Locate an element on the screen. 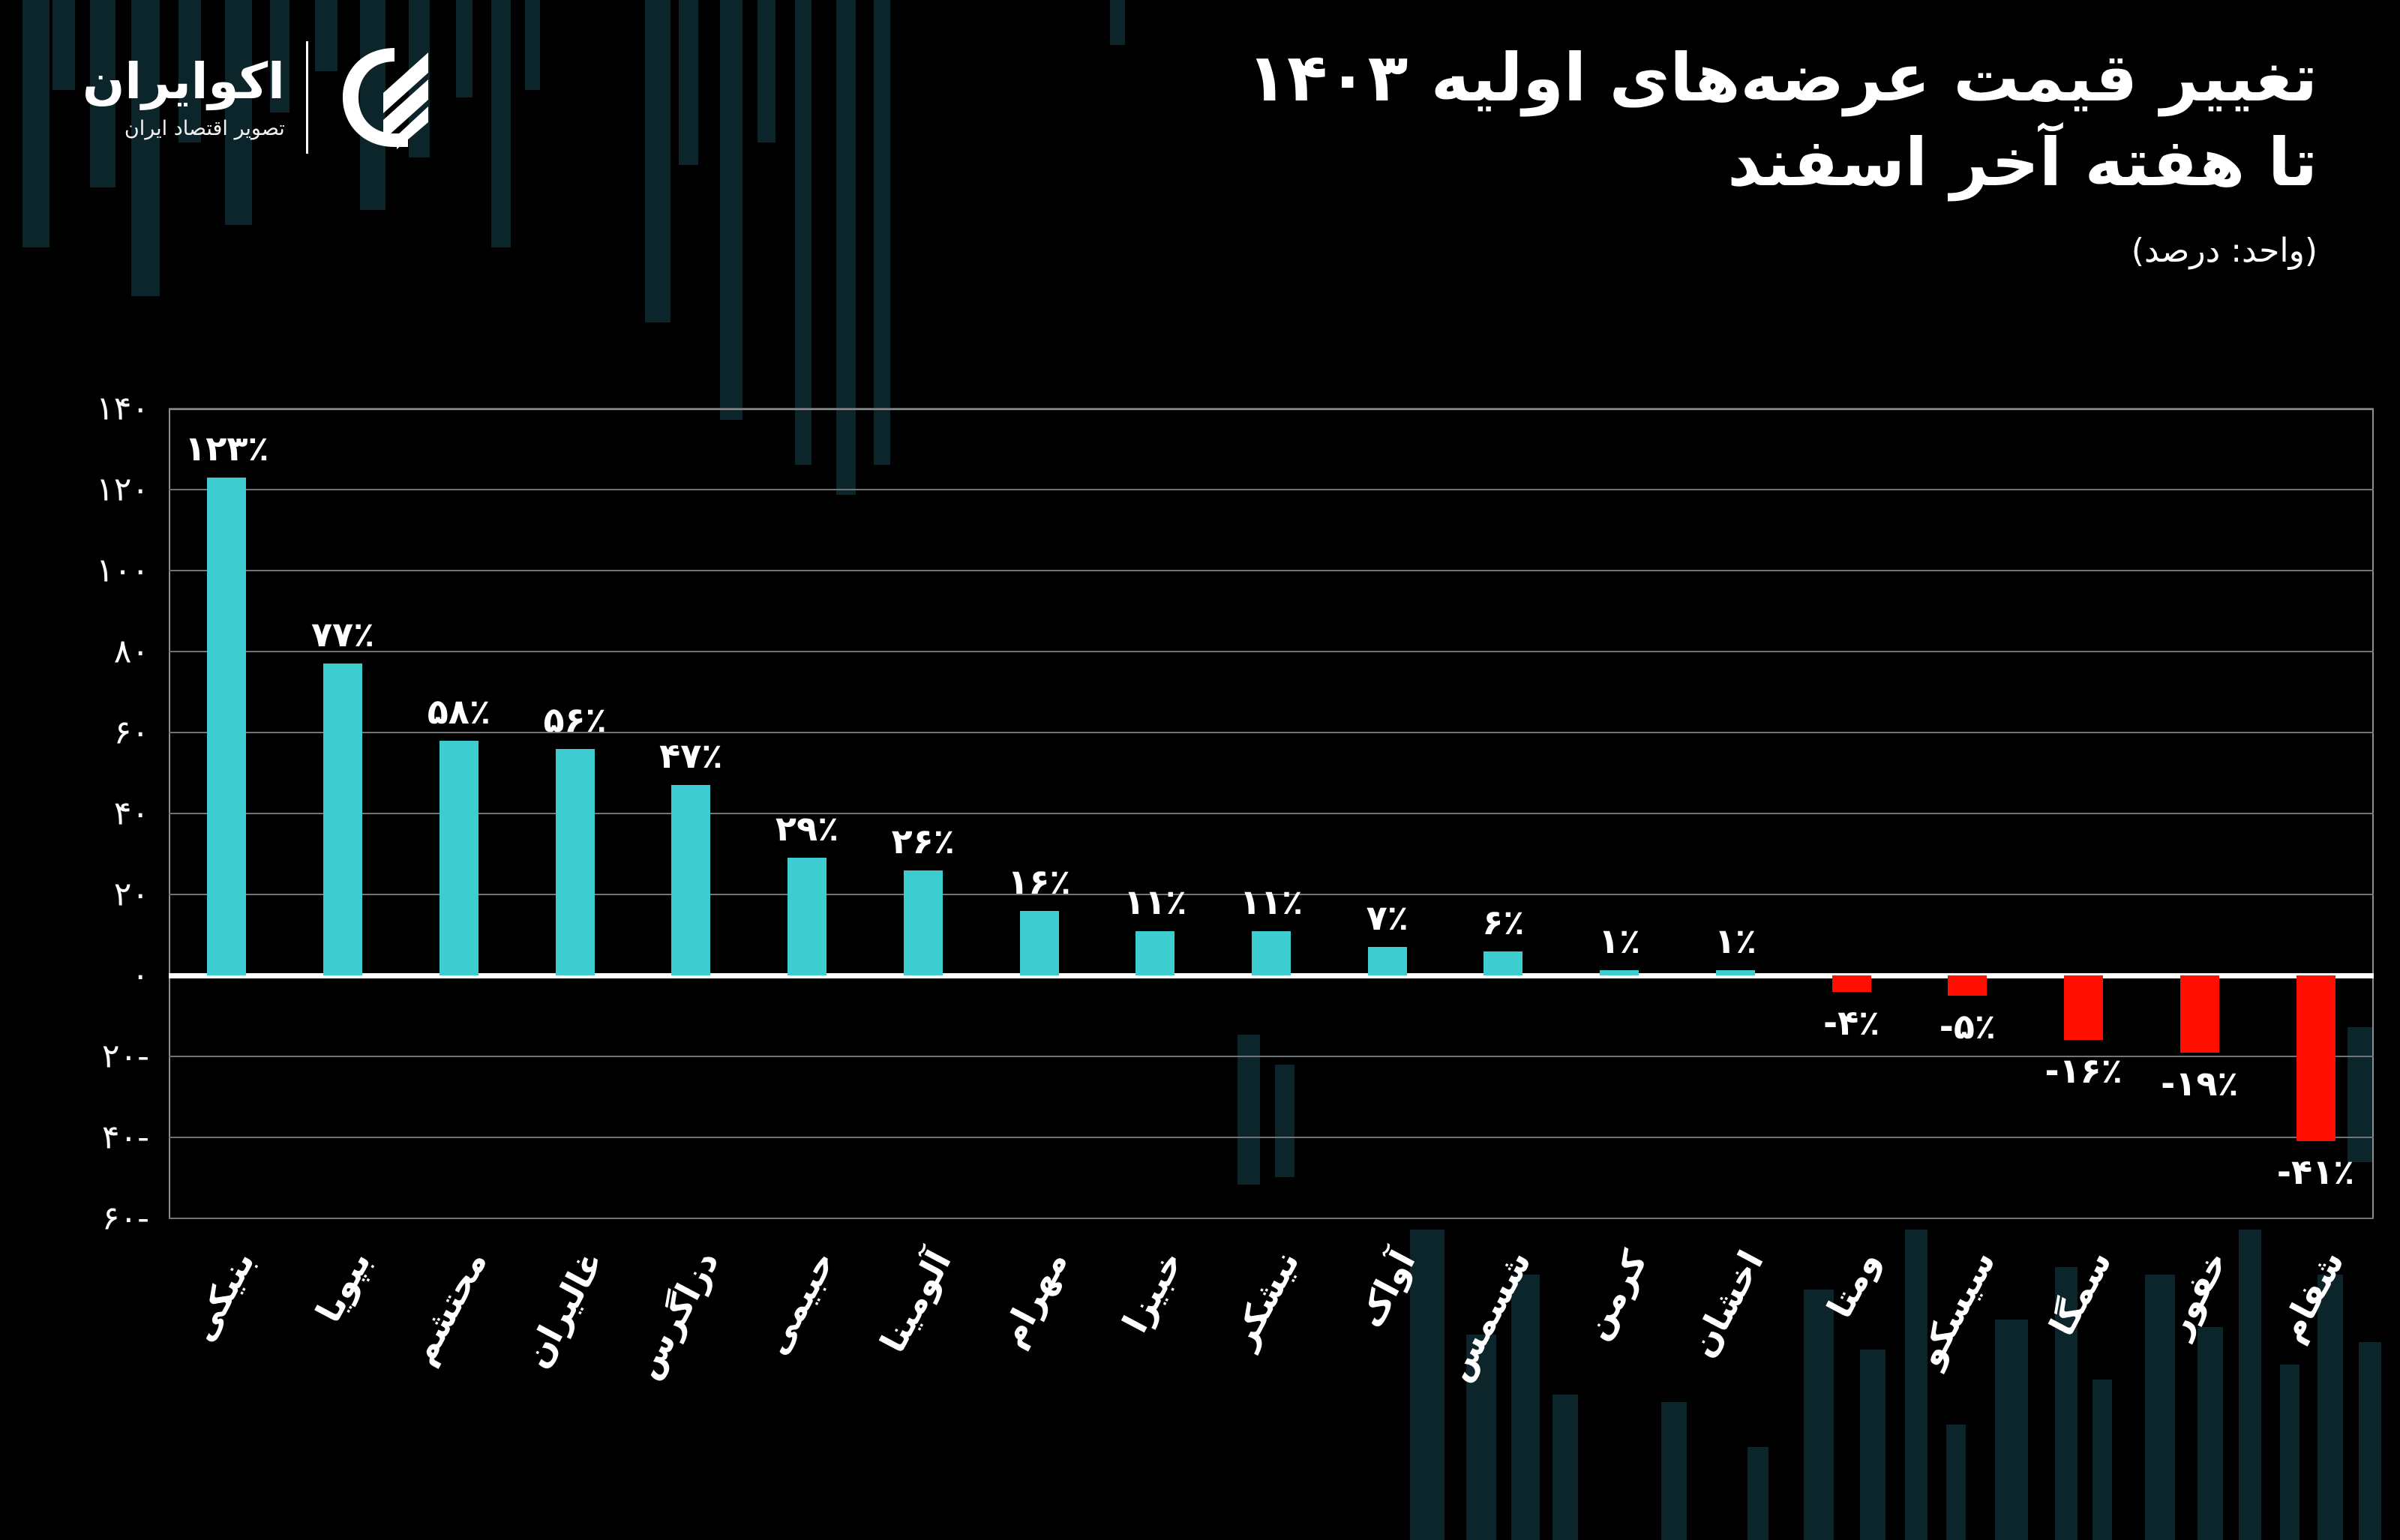 Image resolution: width=2400 pixels, height=1540 pixels. bar-slot: ۱٪ اخشان is located at coordinates (1736, 886).